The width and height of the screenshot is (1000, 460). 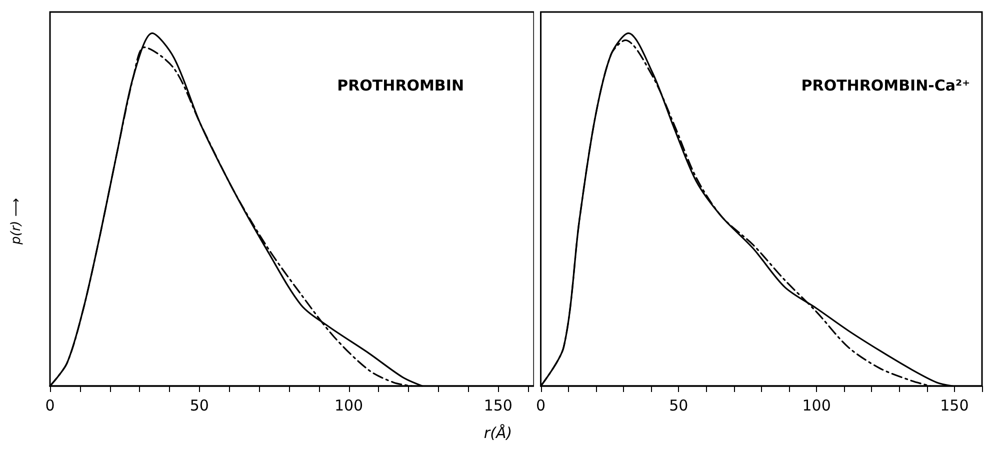 What do you see at coordinates (16, 222) in the screenshot?
I see `y-axis-title: p(r) ⟶` at bounding box center [16, 222].